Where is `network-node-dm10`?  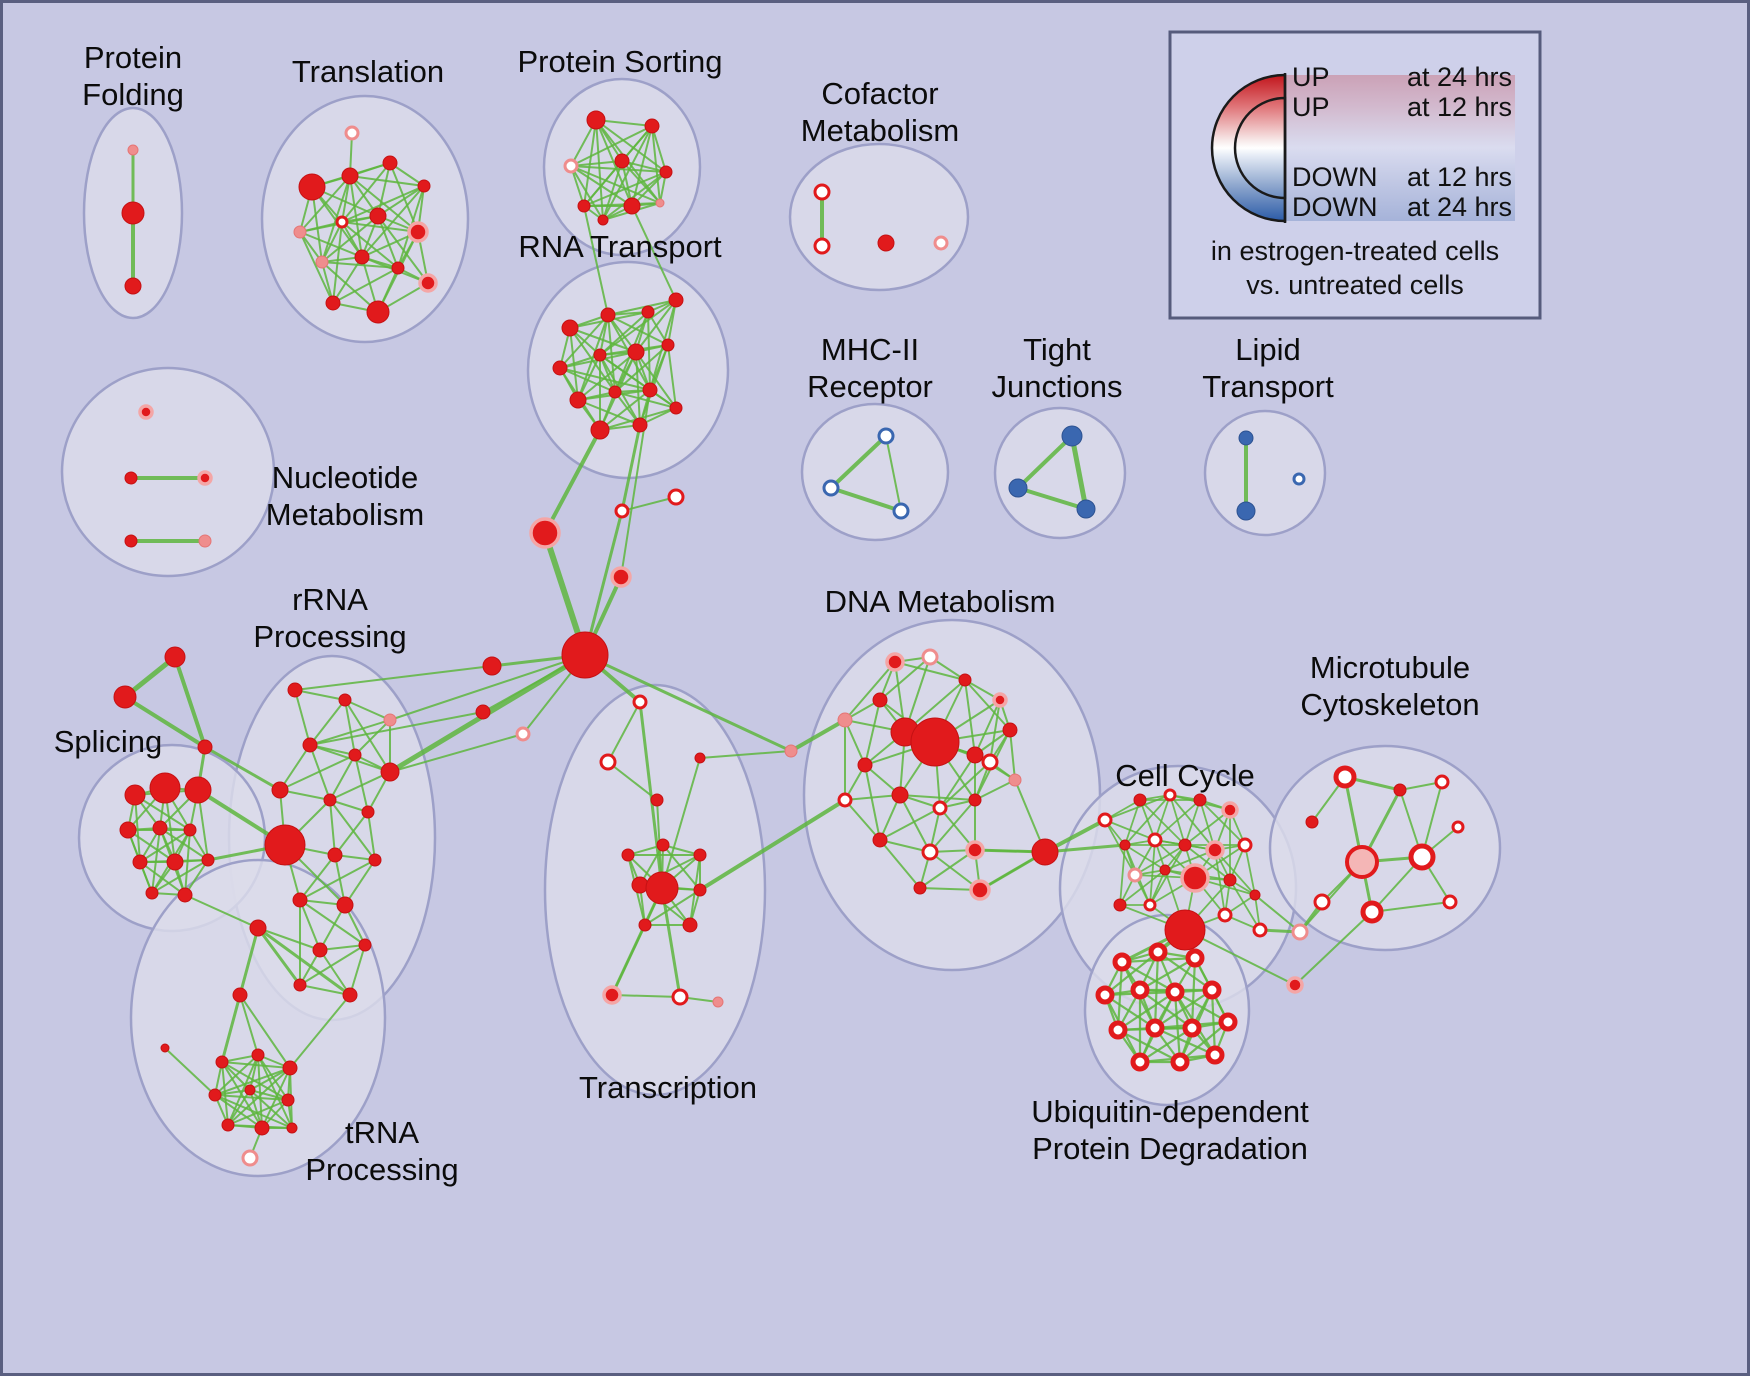 network-node-dm10 is located at coordinates (975, 755).